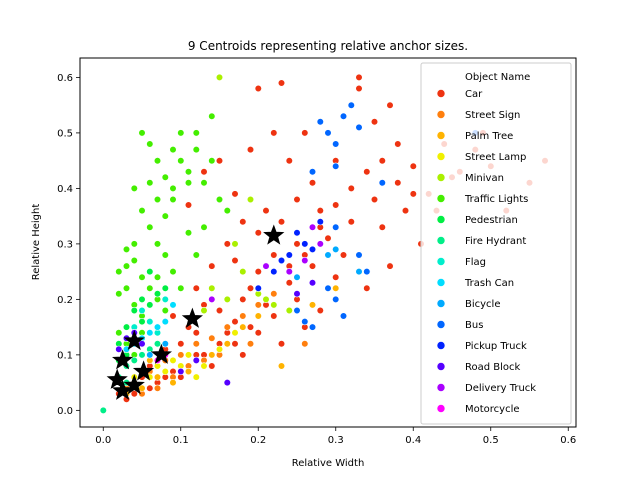 This screenshot has width=640, height=480. I want to click on legend-label: Traffic Lights, so click(496, 199).